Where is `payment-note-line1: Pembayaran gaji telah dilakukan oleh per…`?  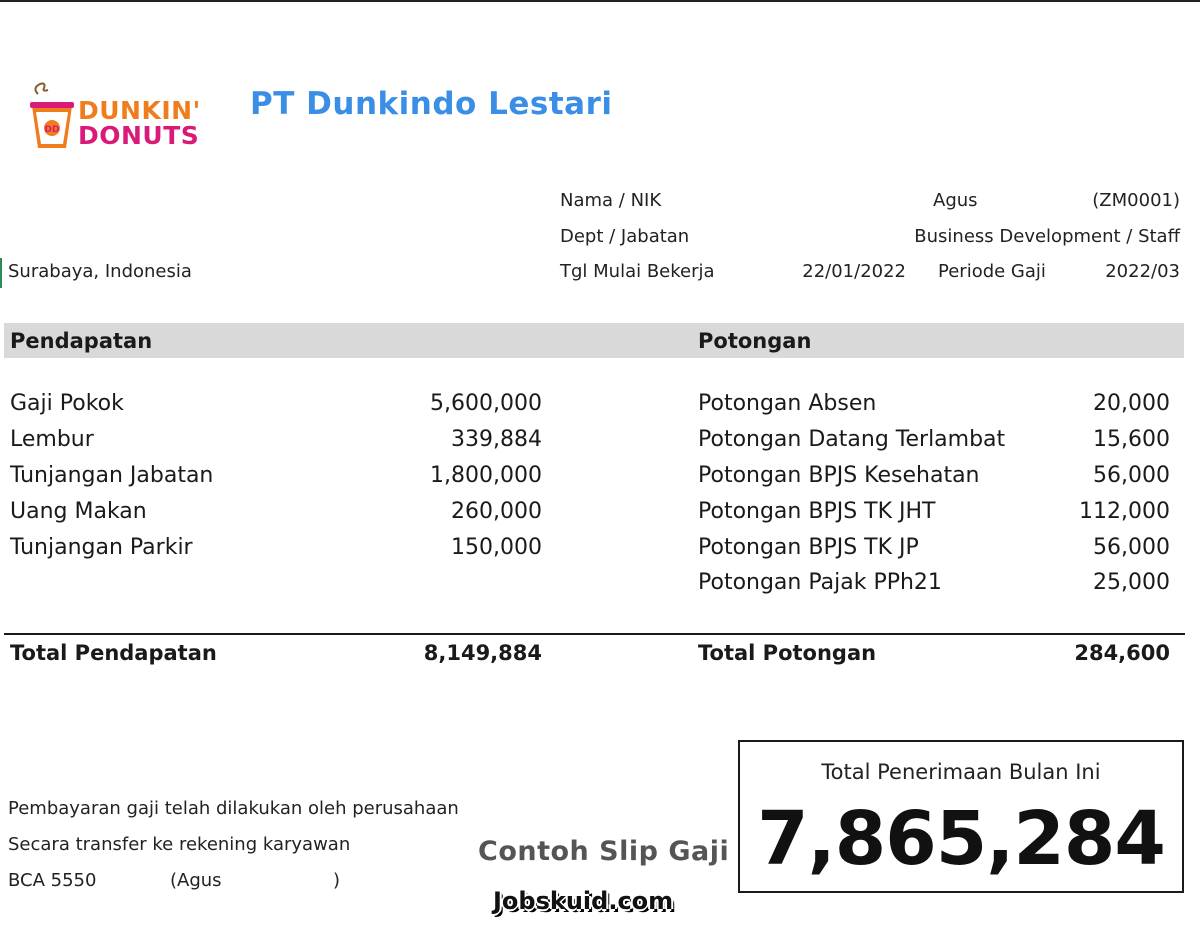
payment-note-line1: Pembayaran gaji telah dilakukan oleh per… is located at coordinates (233, 808).